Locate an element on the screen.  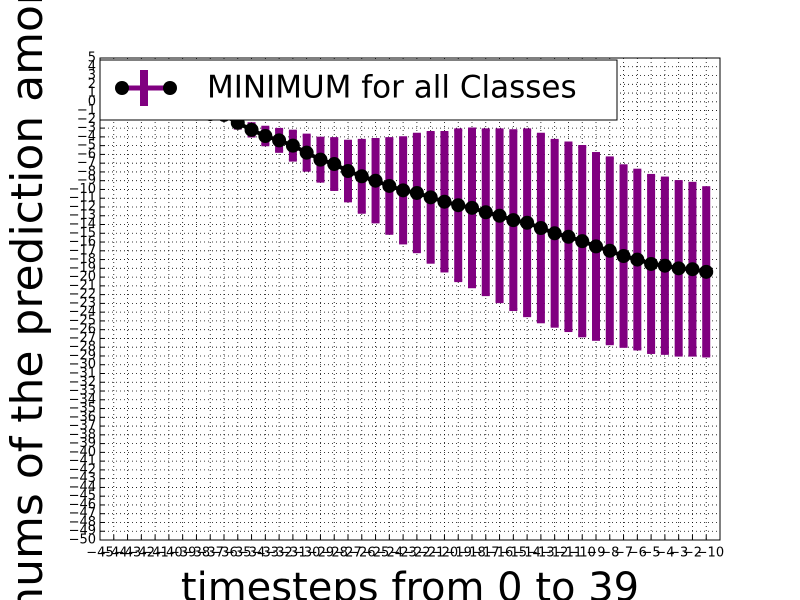
y-tick-label: −20 is located at coordinates (82, 277).